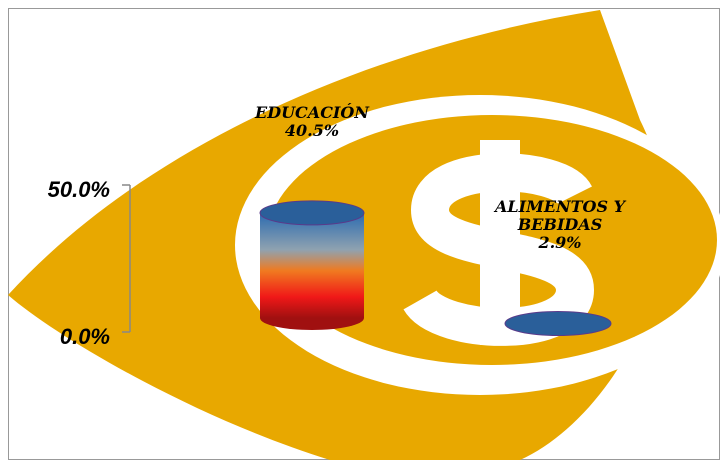 The image size is (727, 465). What do you see at coordinates (312, 112) in the screenshot?
I see `category-label: EDUCACIÓN` at bounding box center [312, 112].